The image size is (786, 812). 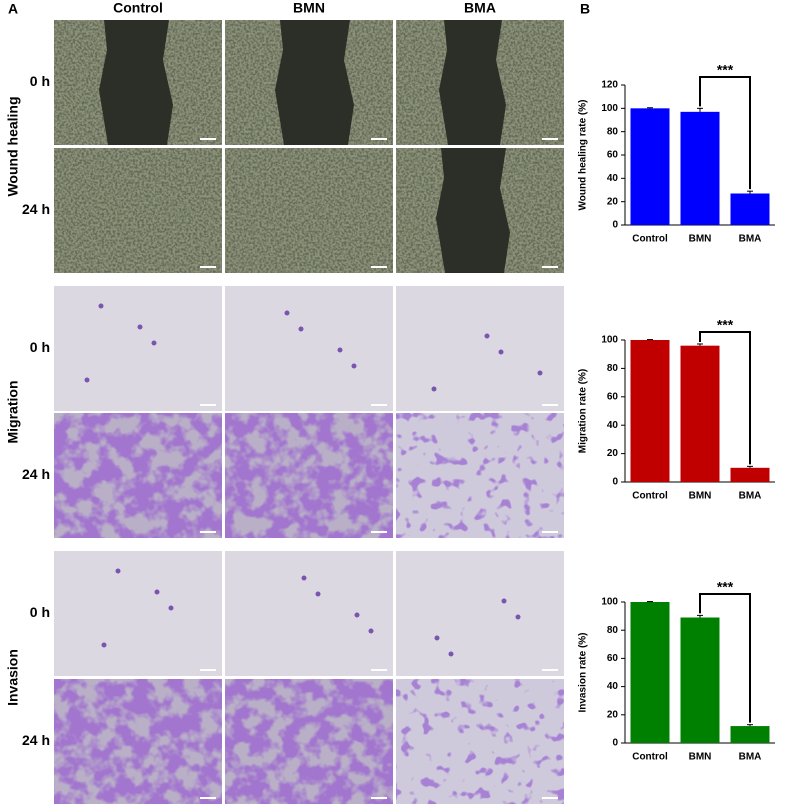 I want to click on group-label: Migration, so click(x=13, y=412).